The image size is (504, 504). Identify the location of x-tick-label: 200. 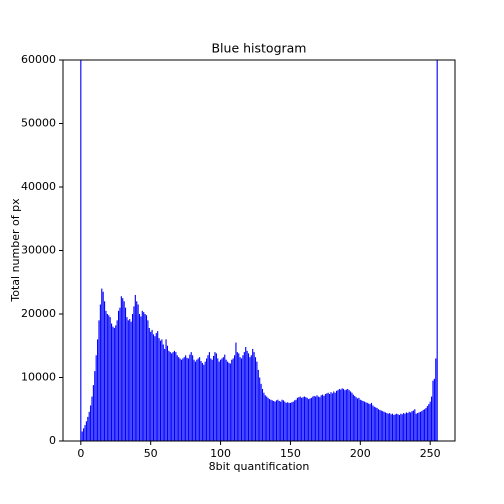
(360, 453).